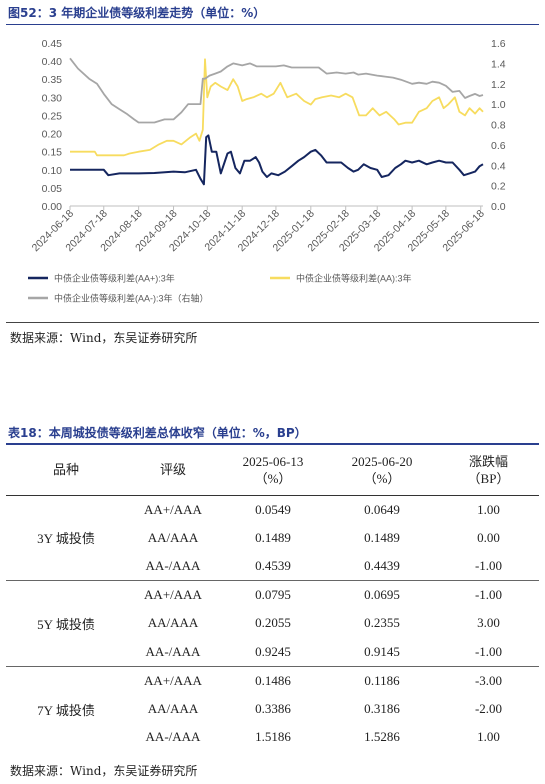 The image size is (545, 784). What do you see at coordinates (273, 594) in the screenshot?
I see `value-2025-06-13-cell: 0.0795` at bounding box center [273, 594].